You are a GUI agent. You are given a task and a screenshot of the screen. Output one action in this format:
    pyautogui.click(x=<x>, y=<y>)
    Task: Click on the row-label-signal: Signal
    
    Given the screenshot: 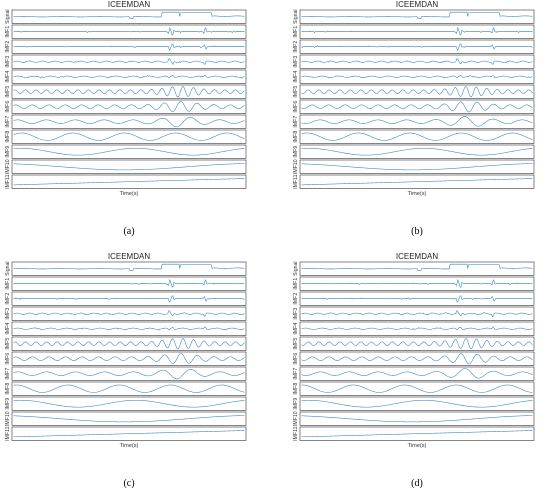 What is the action you would take?
    pyautogui.click(x=296, y=268)
    